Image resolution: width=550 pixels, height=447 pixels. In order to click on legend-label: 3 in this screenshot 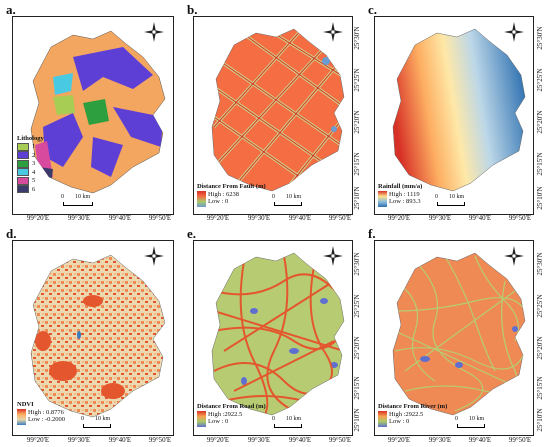, I will do `click(34, 163)`.